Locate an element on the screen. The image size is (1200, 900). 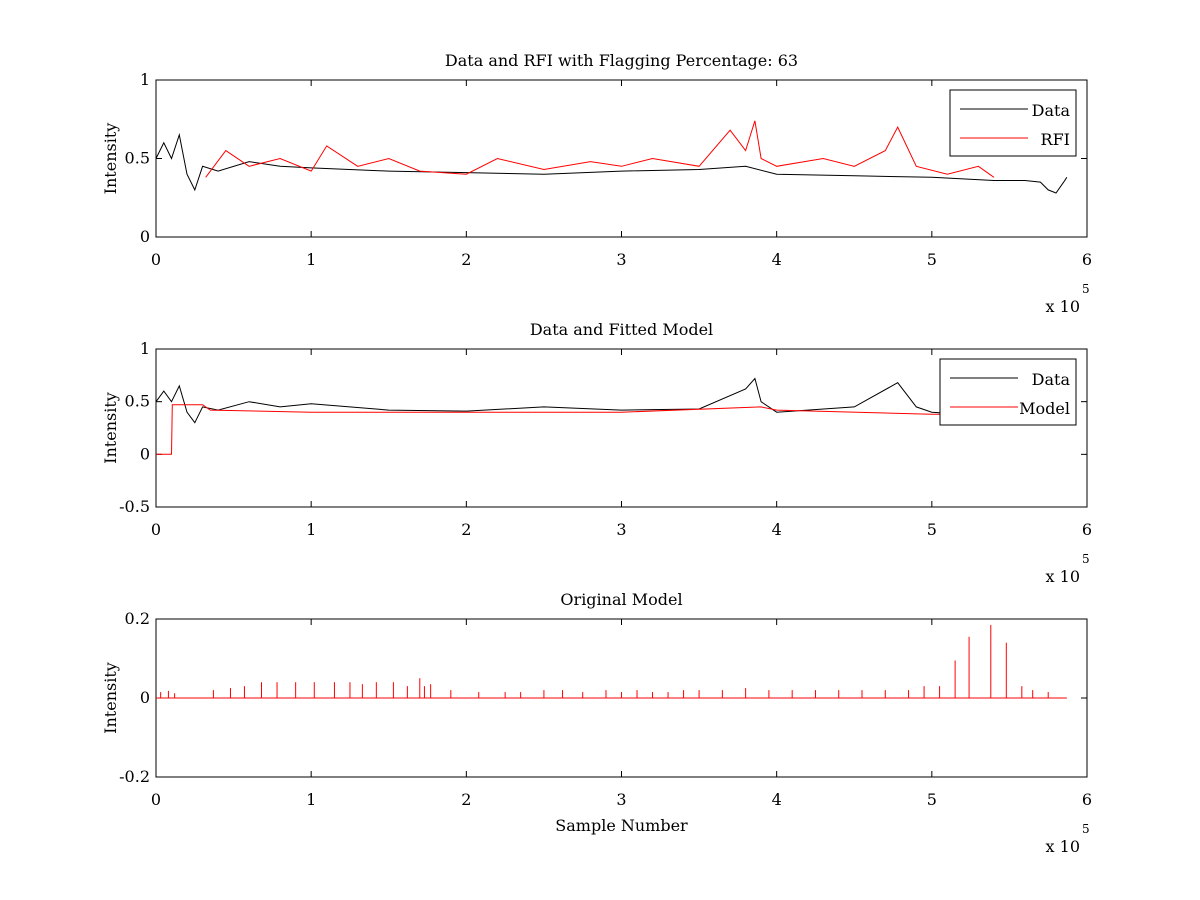
panel3-xtick-label: 0 is located at coordinates (156, 799).